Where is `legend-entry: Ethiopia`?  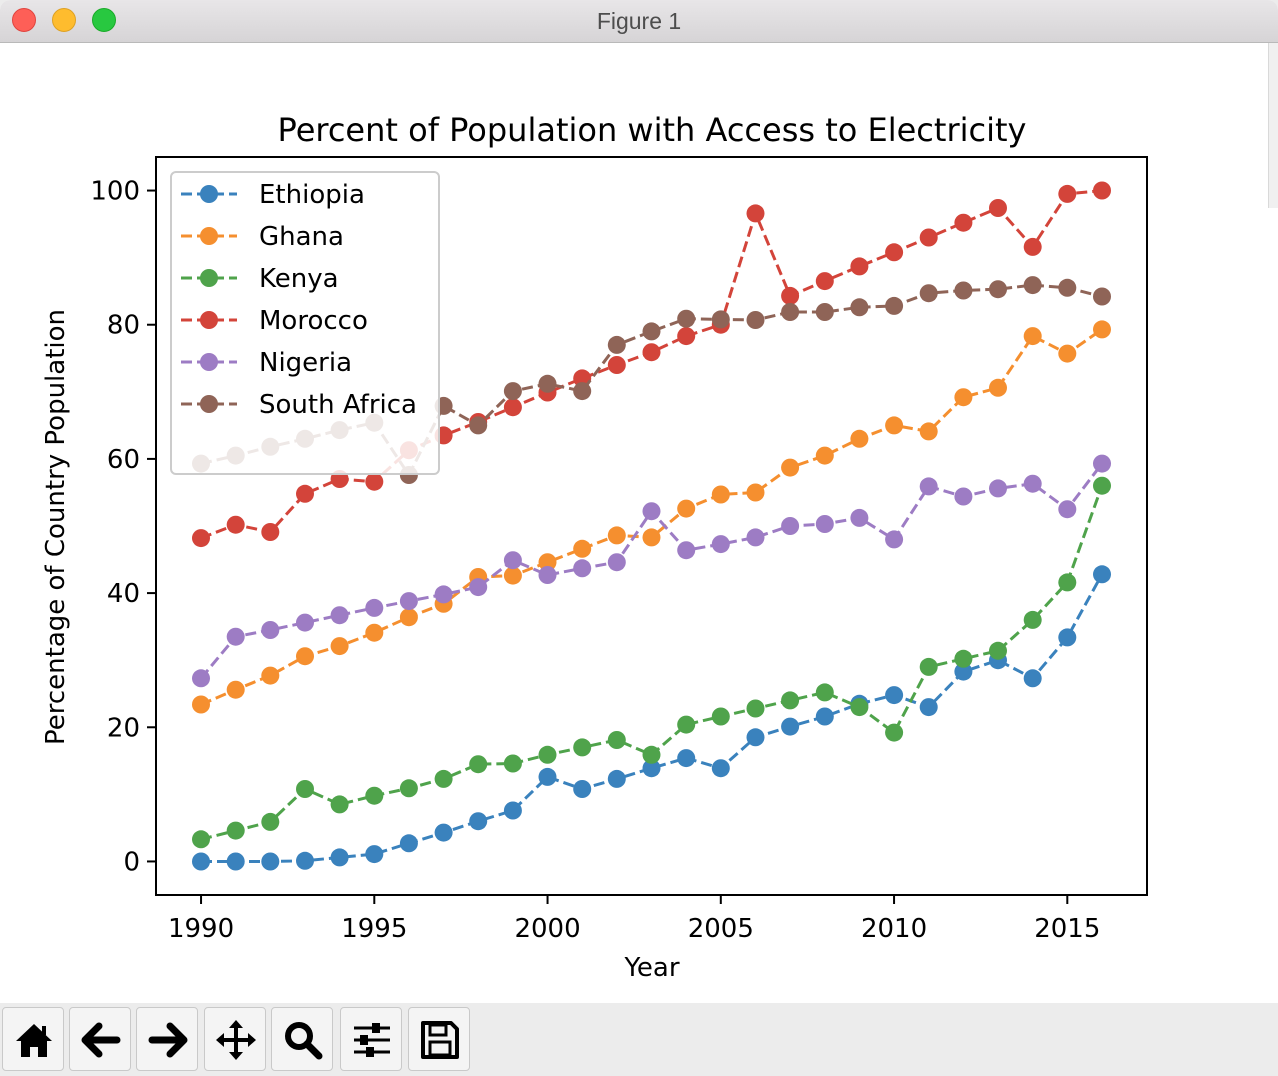
legend-entry: Ethiopia is located at coordinates (273, 195).